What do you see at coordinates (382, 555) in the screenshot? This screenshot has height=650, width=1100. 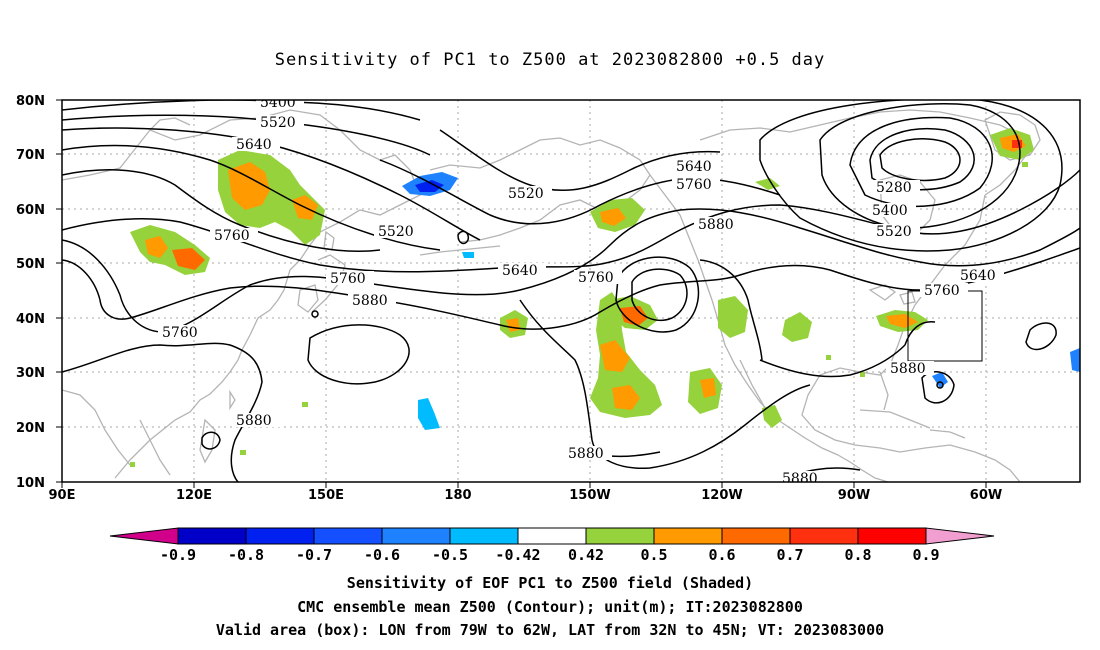 I see `colorbar-tick-label: -0.6` at bounding box center [382, 555].